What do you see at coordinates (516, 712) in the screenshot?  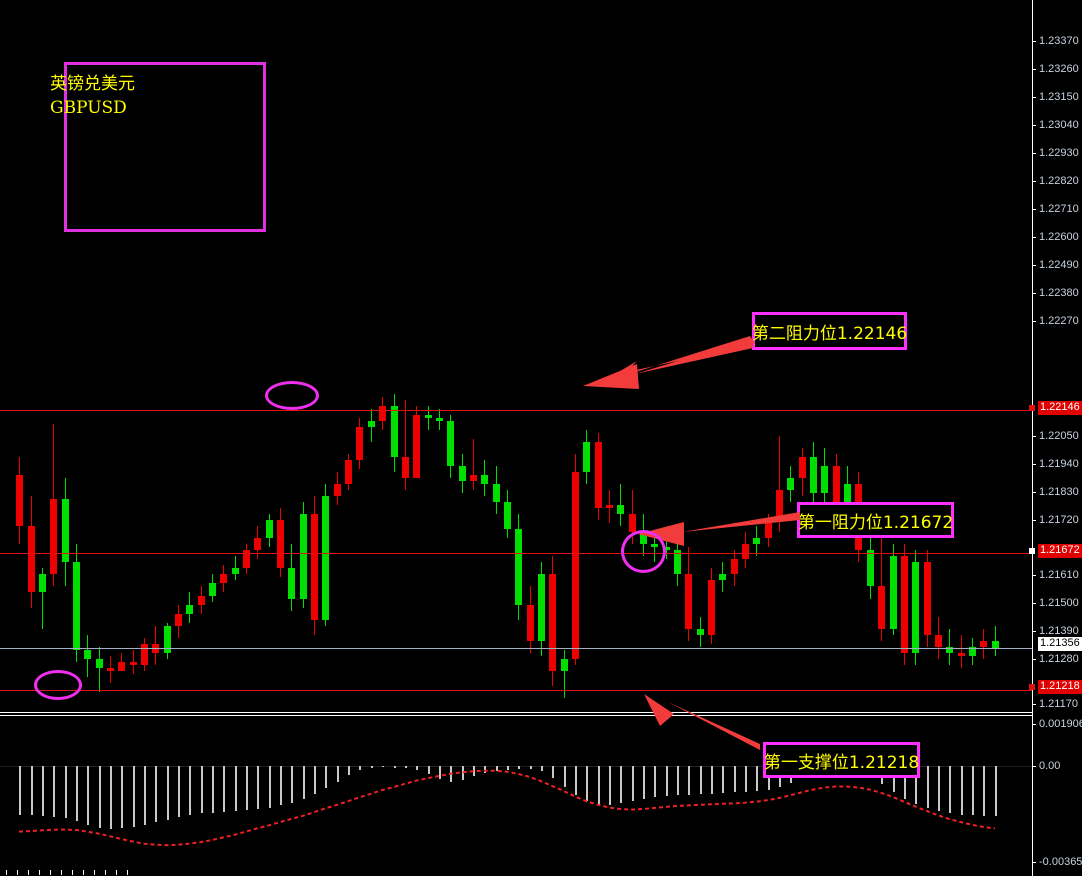 I see `pane-divider-top` at bounding box center [516, 712].